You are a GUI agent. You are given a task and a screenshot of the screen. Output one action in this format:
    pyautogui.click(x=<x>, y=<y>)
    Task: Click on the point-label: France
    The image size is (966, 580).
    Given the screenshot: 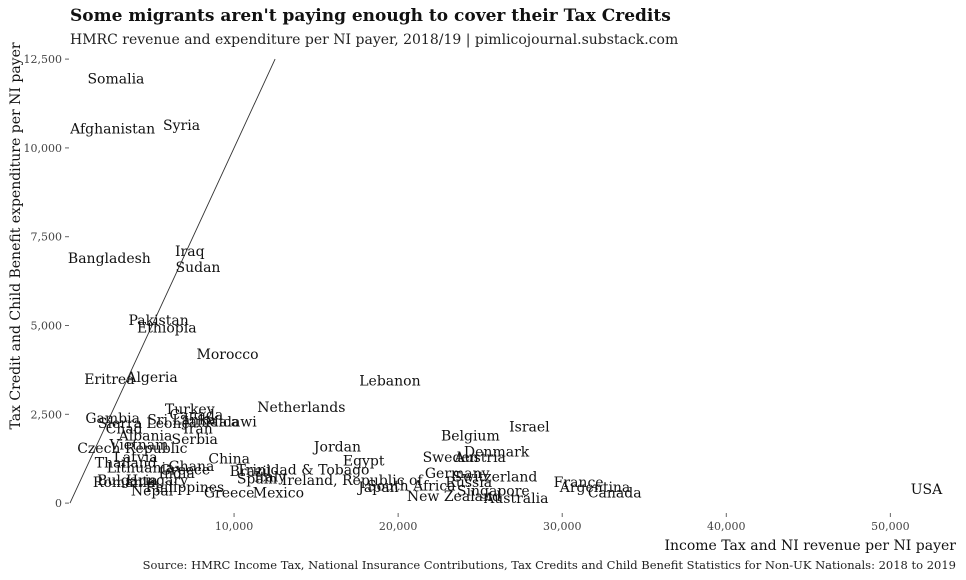 What is the action you would take?
    pyautogui.click(x=579, y=483)
    